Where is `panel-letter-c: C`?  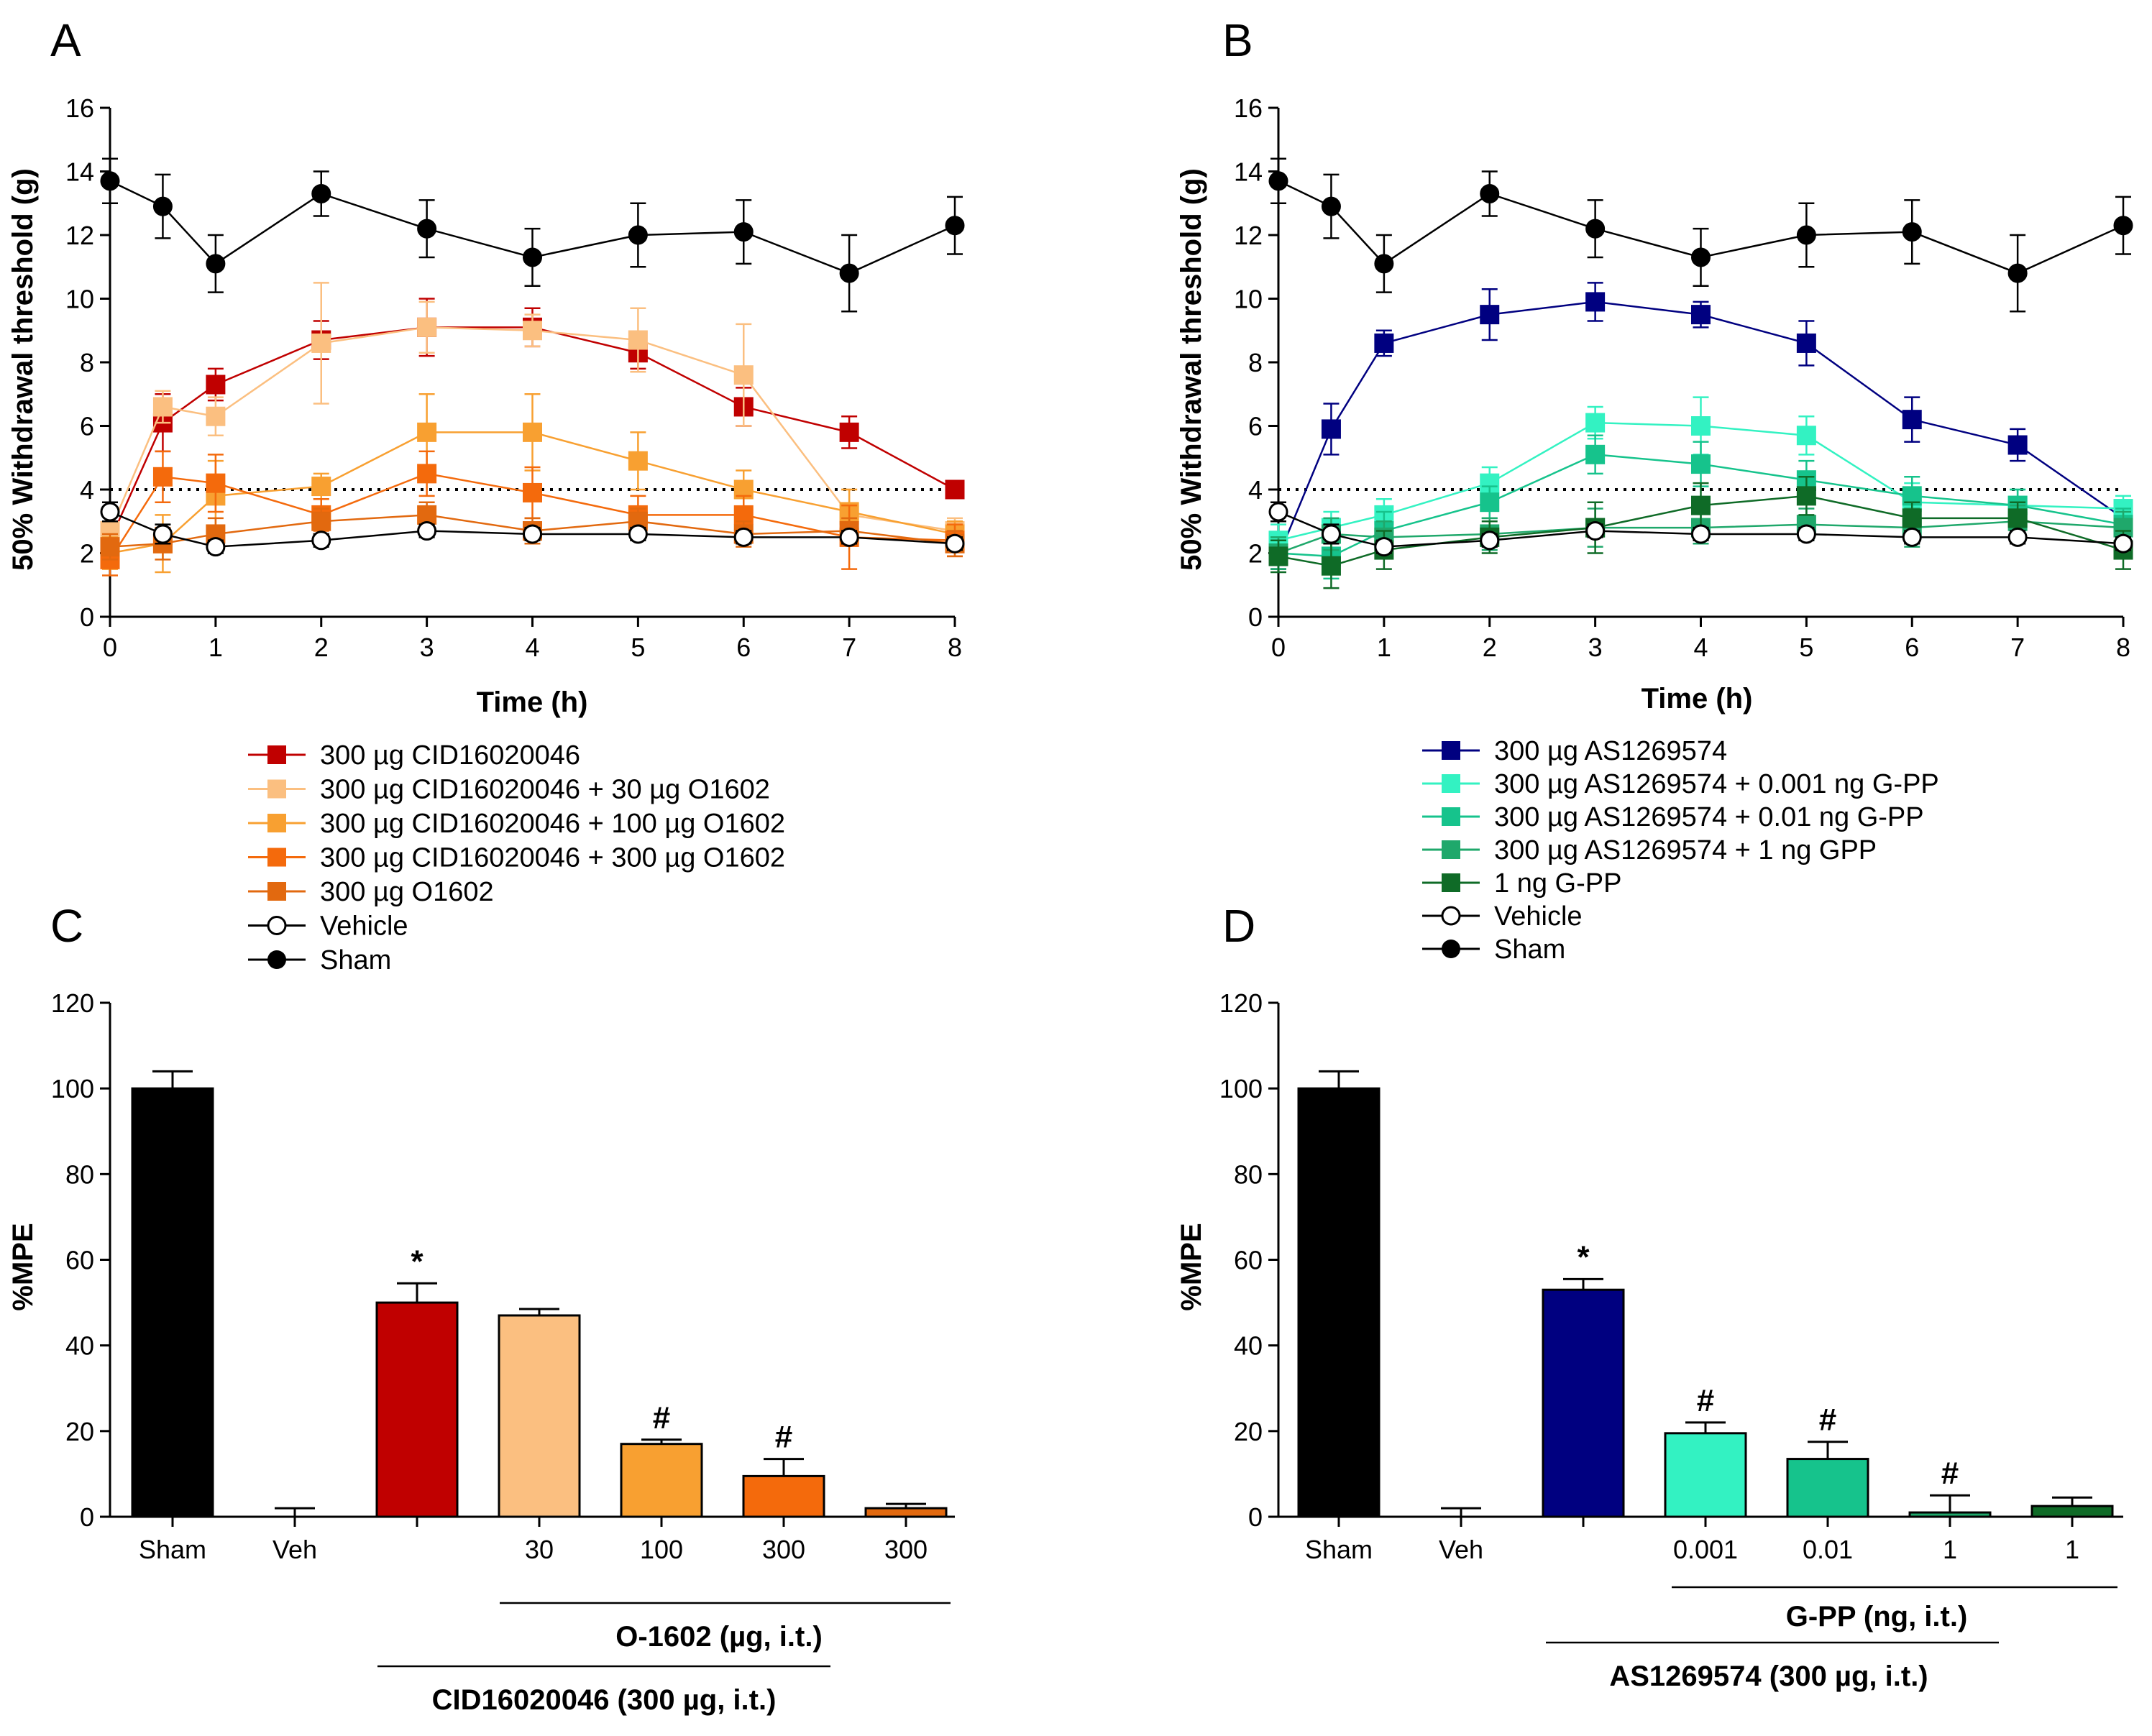
panel-letter-c: C is located at coordinates (66, 926).